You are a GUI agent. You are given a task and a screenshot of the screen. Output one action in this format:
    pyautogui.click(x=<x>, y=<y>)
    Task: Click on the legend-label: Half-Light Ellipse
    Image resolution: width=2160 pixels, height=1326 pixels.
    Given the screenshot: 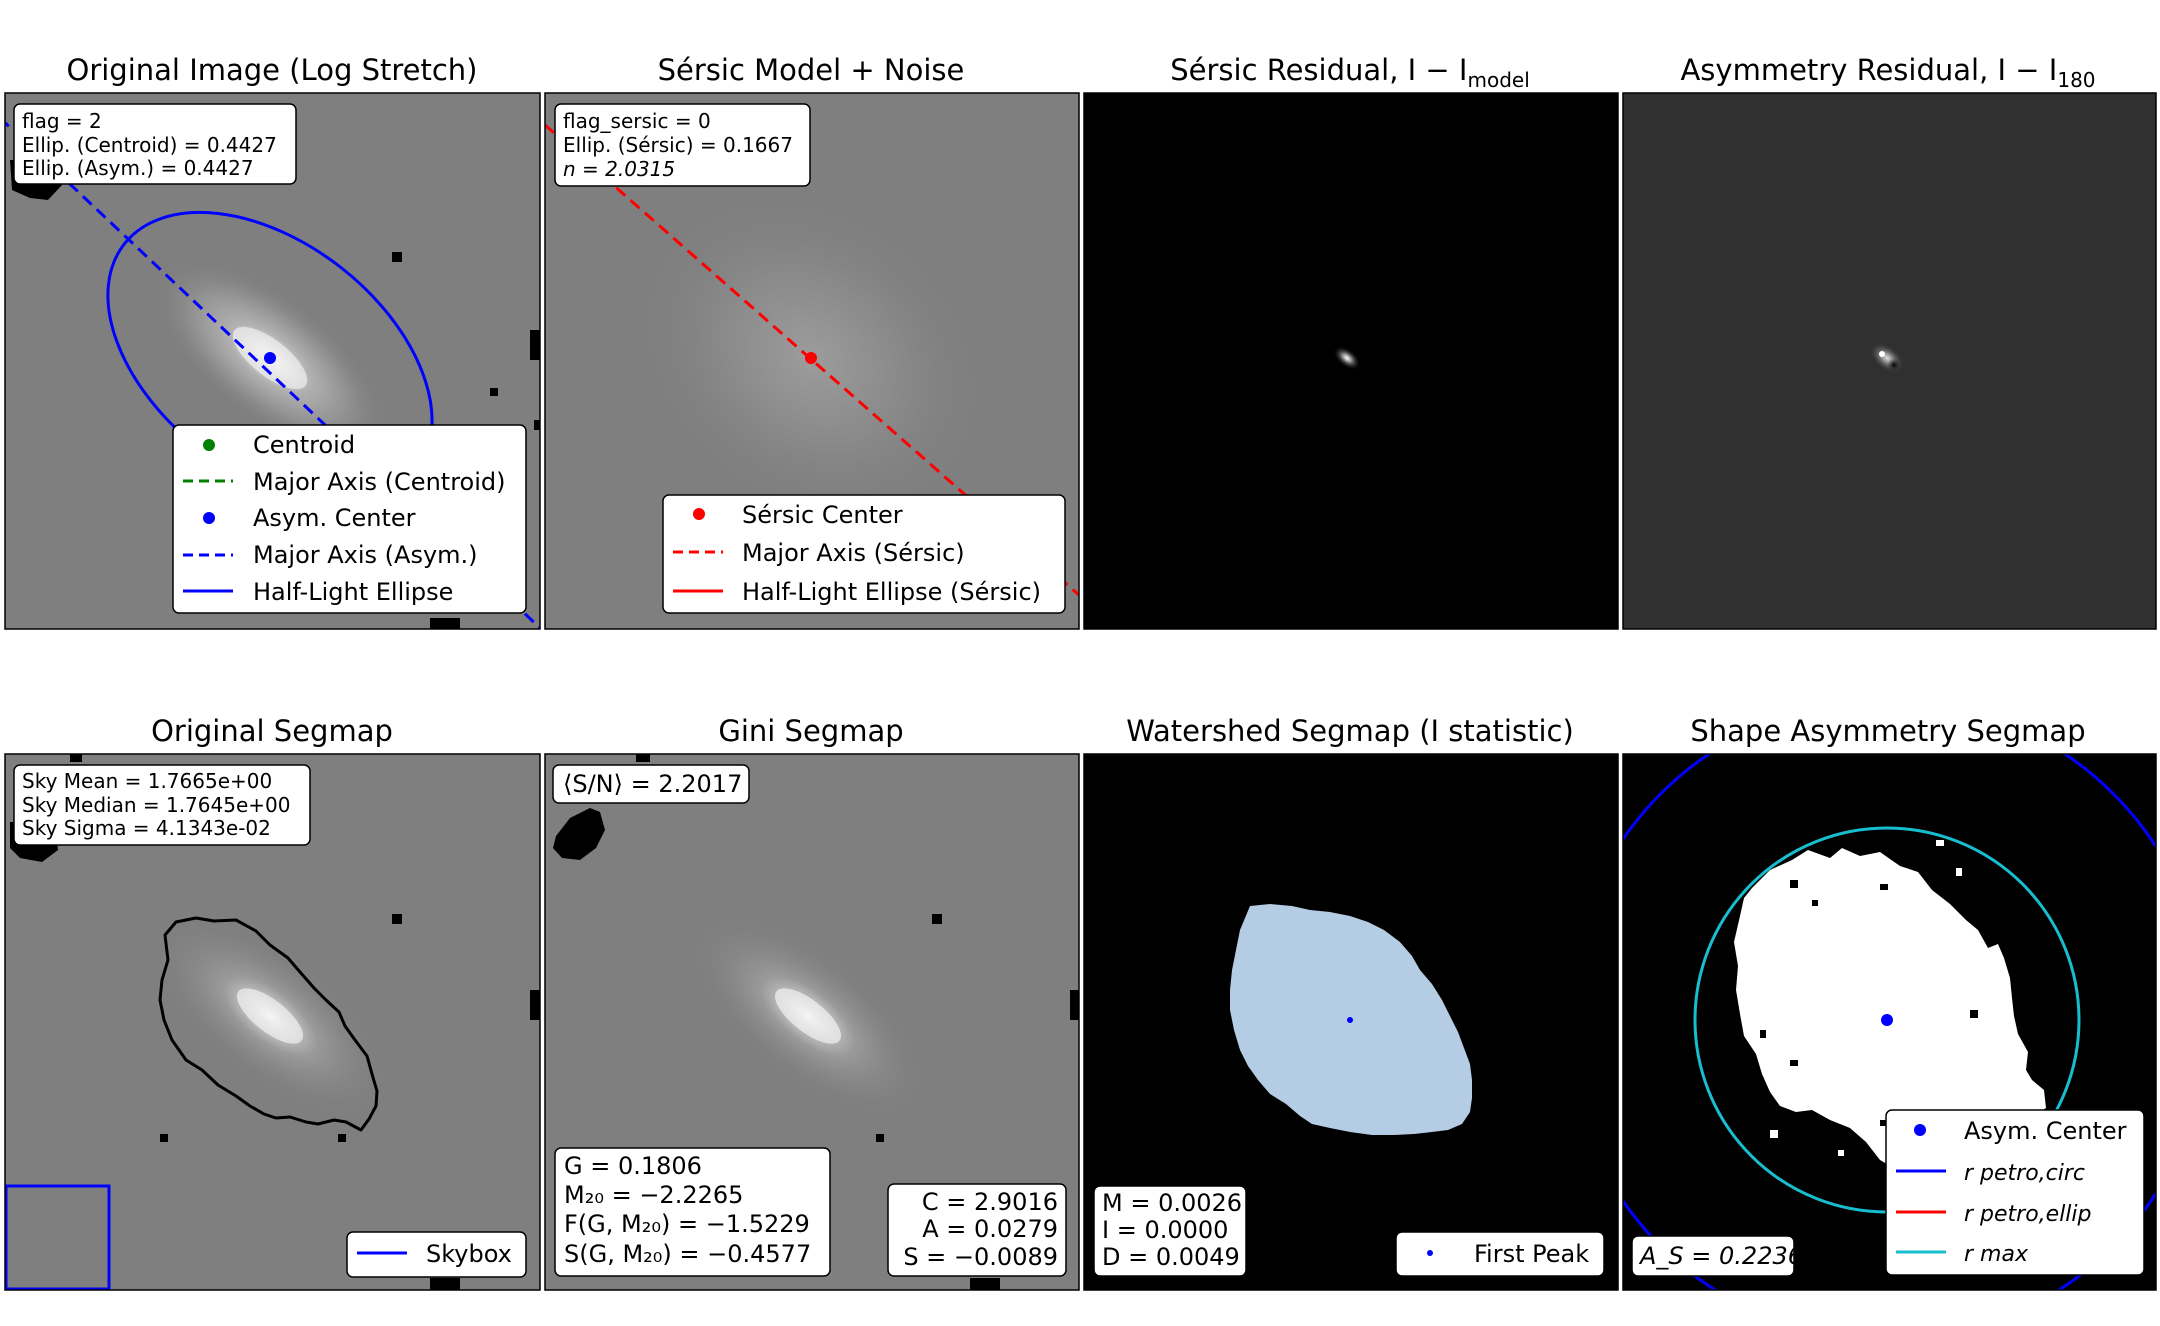 What is the action you would take?
    pyautogui.click(x=353, y=592)
    